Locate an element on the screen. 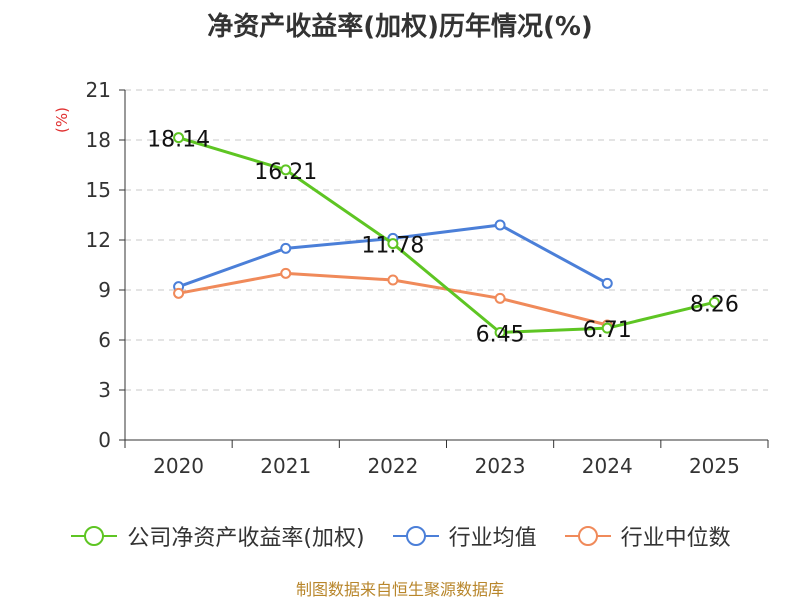 The image size is (800, 600). legend-item-industry-median: 行业中位数 is located at coordinates (647, 536).